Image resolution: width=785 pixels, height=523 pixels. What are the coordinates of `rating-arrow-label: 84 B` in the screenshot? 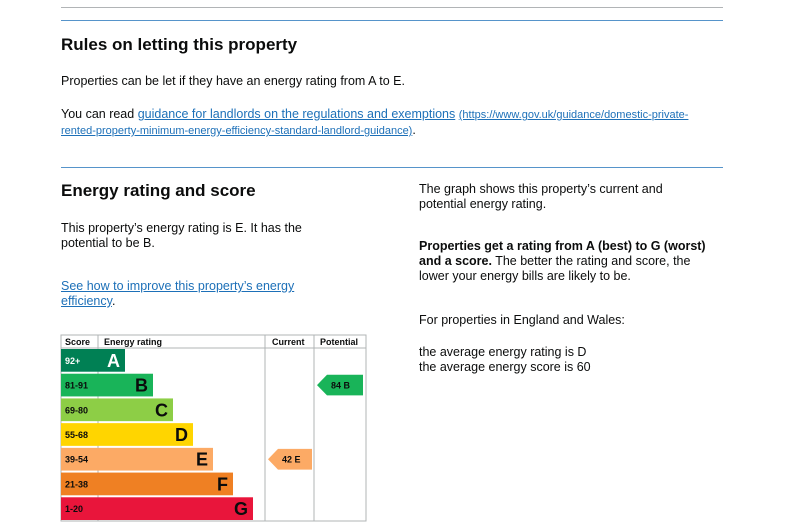 It's located at (341, 386).